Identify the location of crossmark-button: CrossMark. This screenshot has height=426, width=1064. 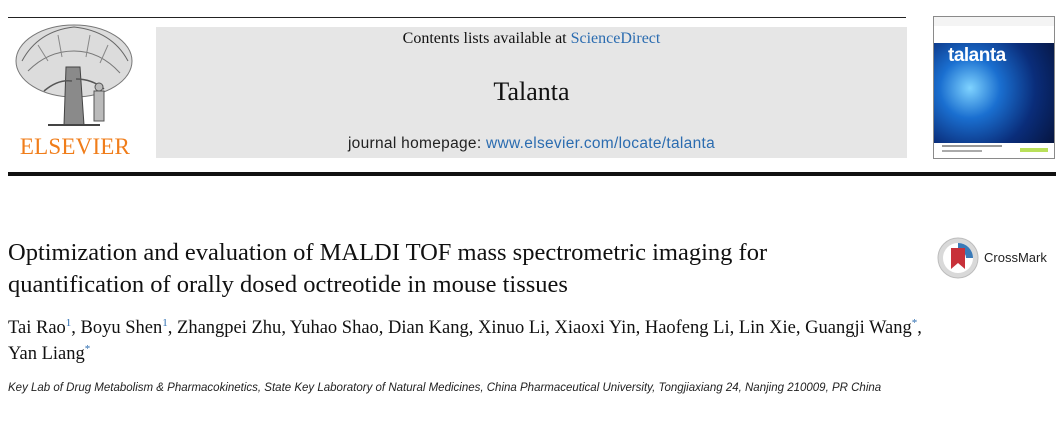
(996, 259).